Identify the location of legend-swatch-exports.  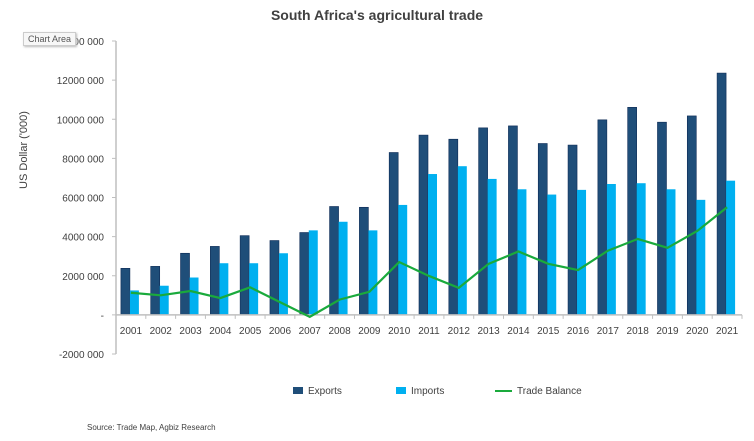
(298, 390).